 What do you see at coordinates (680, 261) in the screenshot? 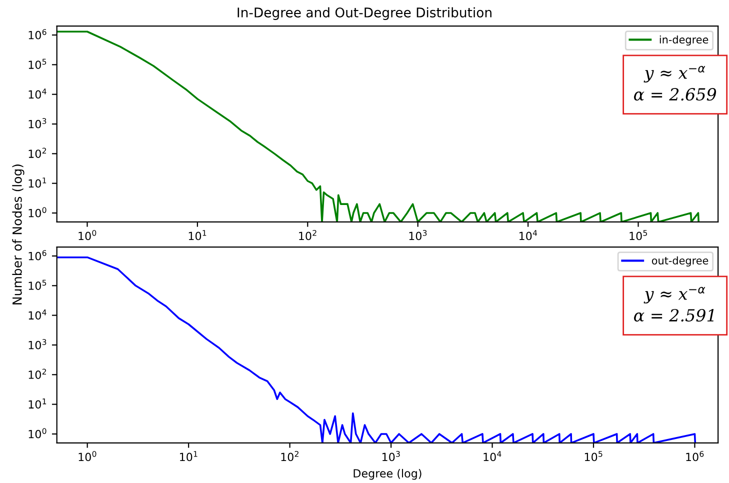
I see `legend-label: out-degree` at bounding box center [680, 261].